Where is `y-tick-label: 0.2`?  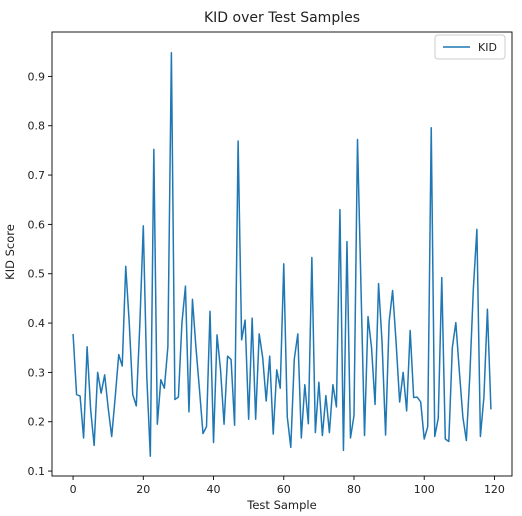
y-tick-label: 0.2 is located at coordinates (37, 422).